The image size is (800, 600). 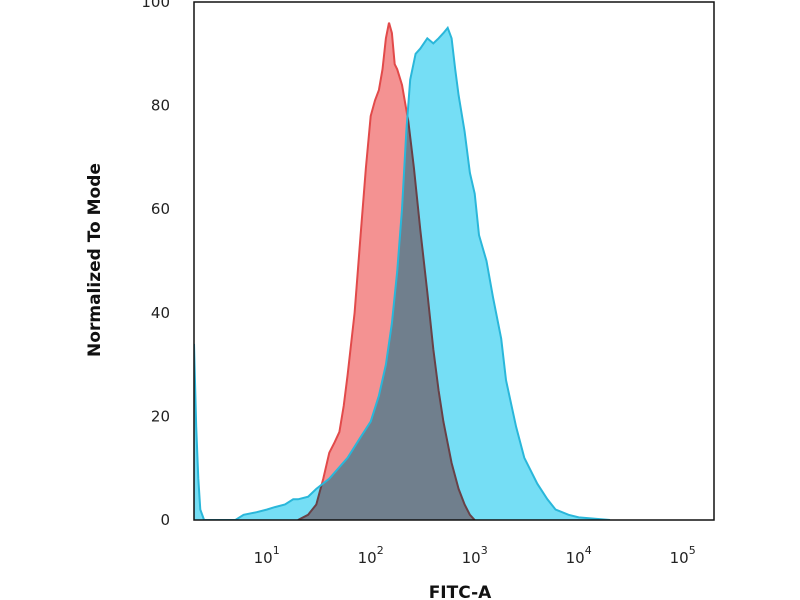 I want to click on x-tick-label: 10¹, so click(x=267, y=555).